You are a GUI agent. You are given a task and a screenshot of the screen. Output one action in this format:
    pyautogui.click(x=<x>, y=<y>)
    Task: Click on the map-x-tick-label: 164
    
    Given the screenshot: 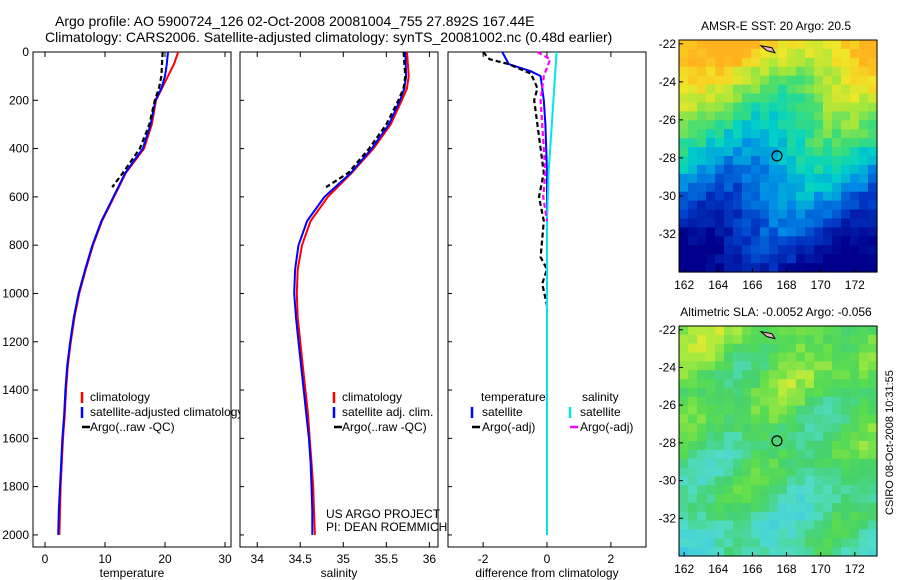 What is the action you would take?
    pyautogui.click(x=718, y=285)
    